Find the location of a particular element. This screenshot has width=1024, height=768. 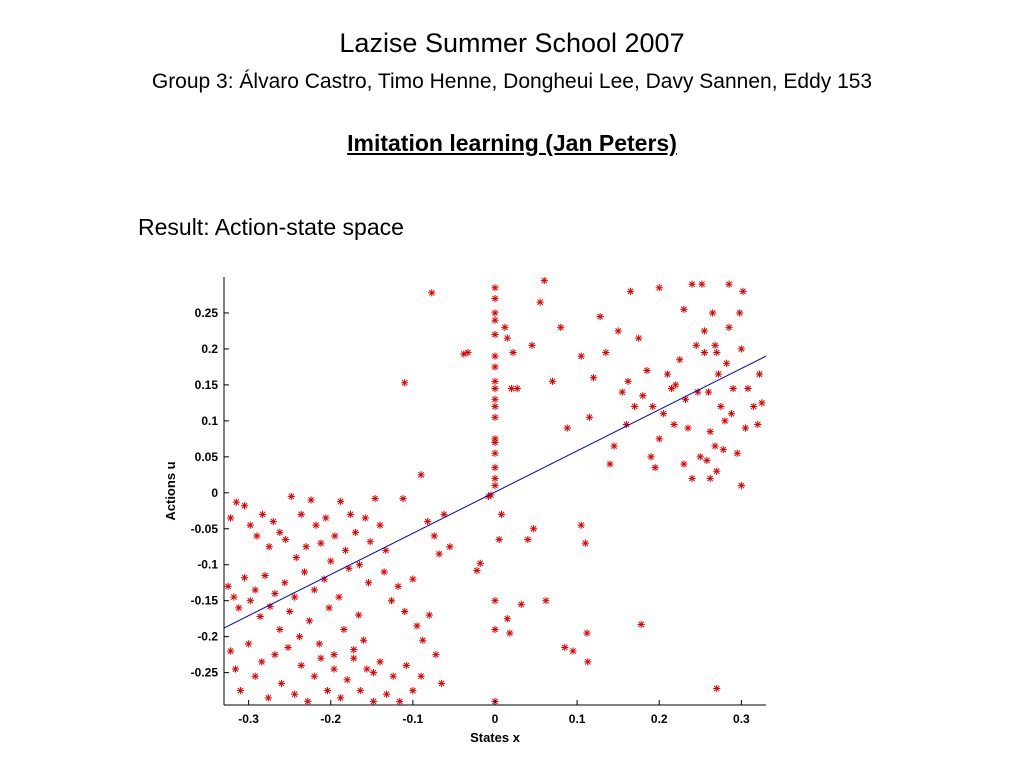

x-tick-label: 0.1 is located at coordinates (577, 719).